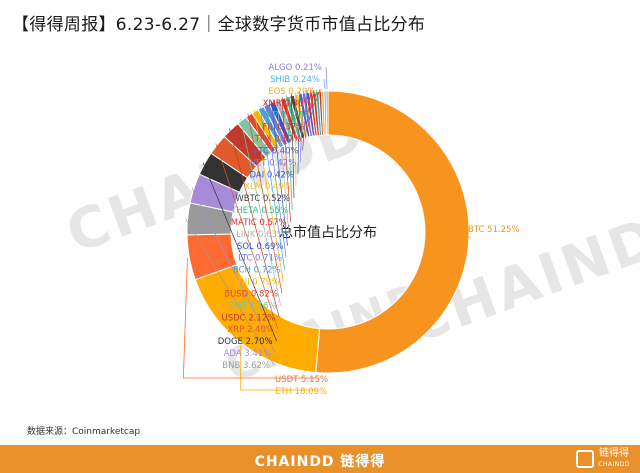  Describe the element at coordinates (295, 68) in the screenshot. I see `slice-label-algo: ALGO 0.21%` at that location.